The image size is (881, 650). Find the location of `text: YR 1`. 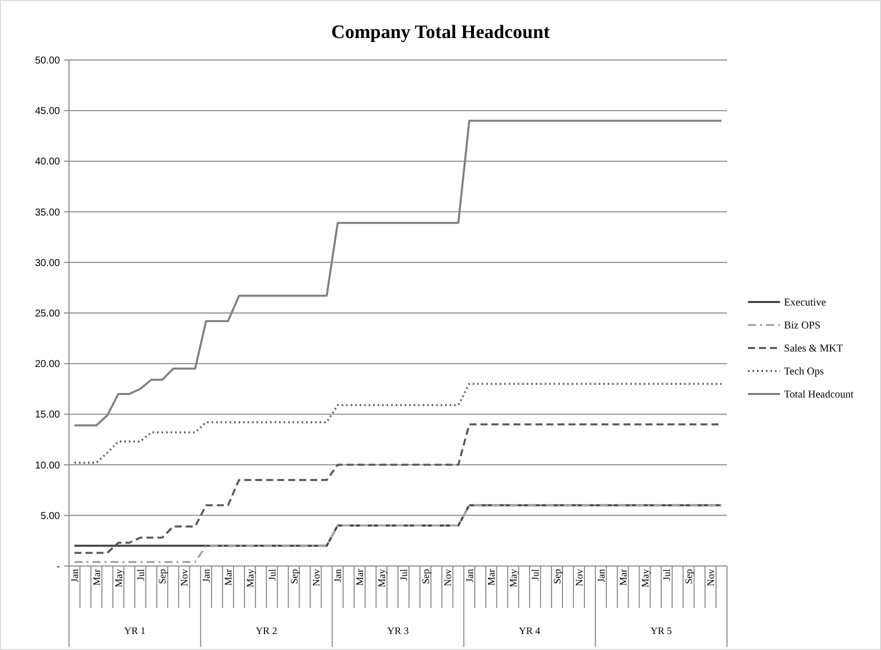

text: YR 1 is located at coordinates (135, 631).